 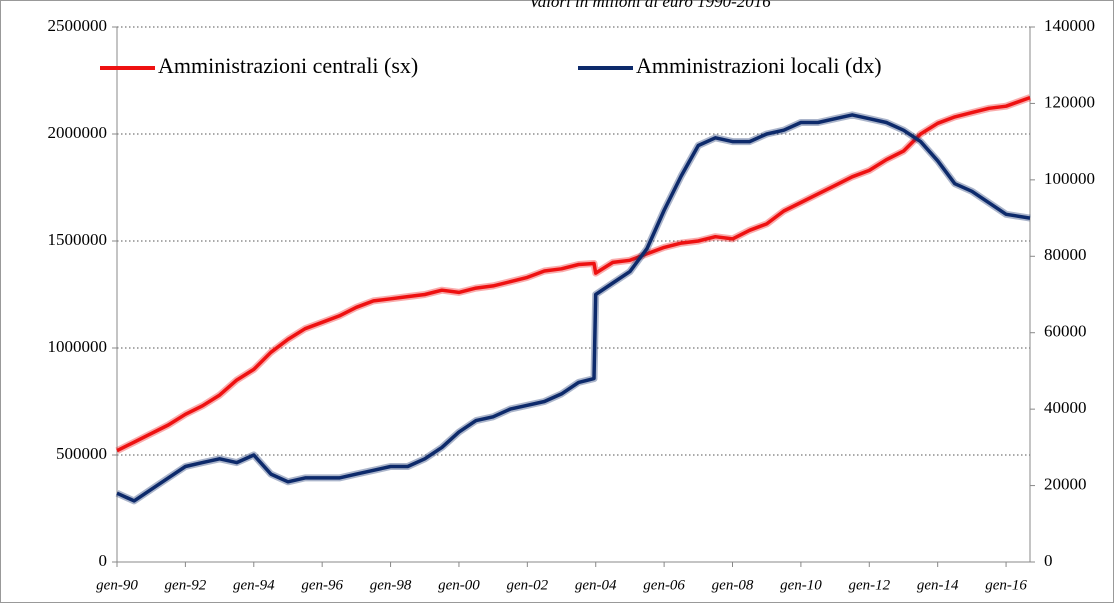 I want to click on x-tick-label: gen-90, so click(x=117, y=585).